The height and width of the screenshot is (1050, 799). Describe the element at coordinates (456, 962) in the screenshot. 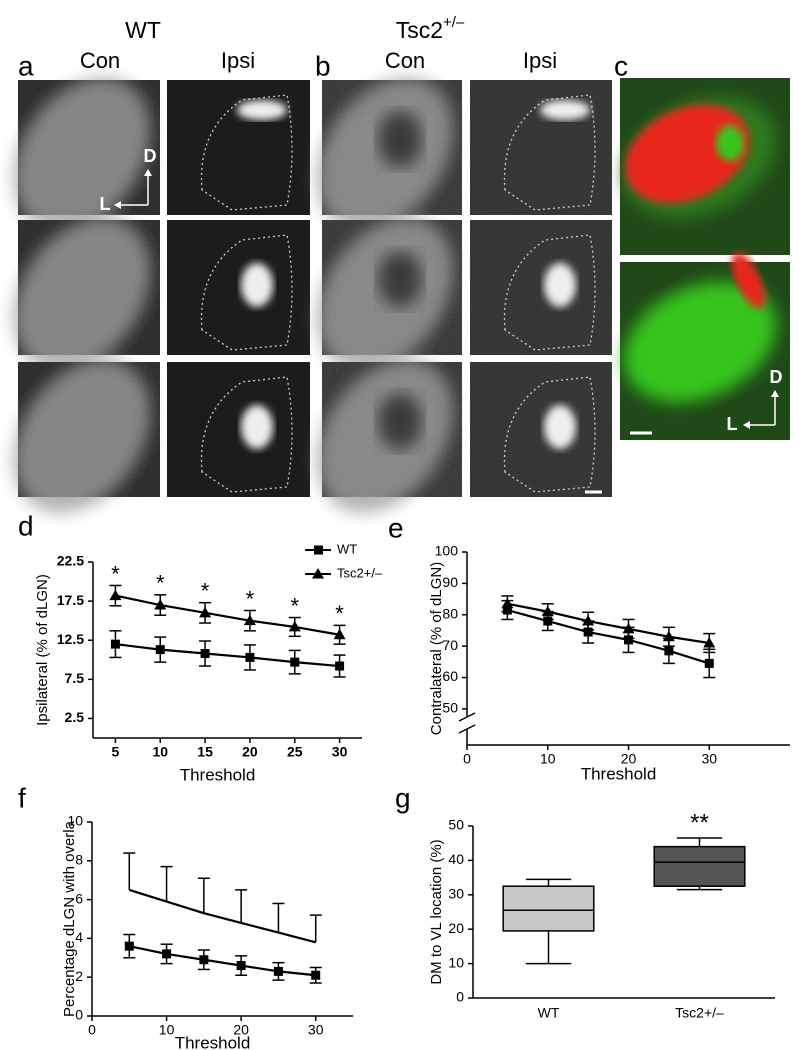

I see `y-tick-label: 10` at that location.